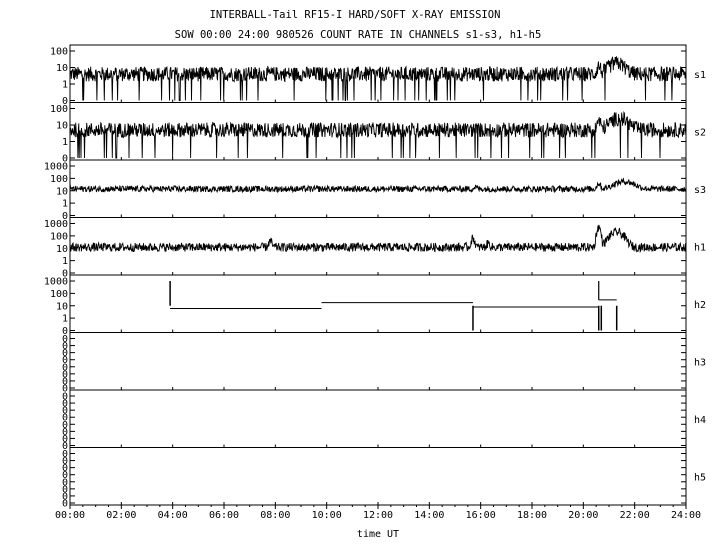  I want to click on series-s3, so click(378, 185).